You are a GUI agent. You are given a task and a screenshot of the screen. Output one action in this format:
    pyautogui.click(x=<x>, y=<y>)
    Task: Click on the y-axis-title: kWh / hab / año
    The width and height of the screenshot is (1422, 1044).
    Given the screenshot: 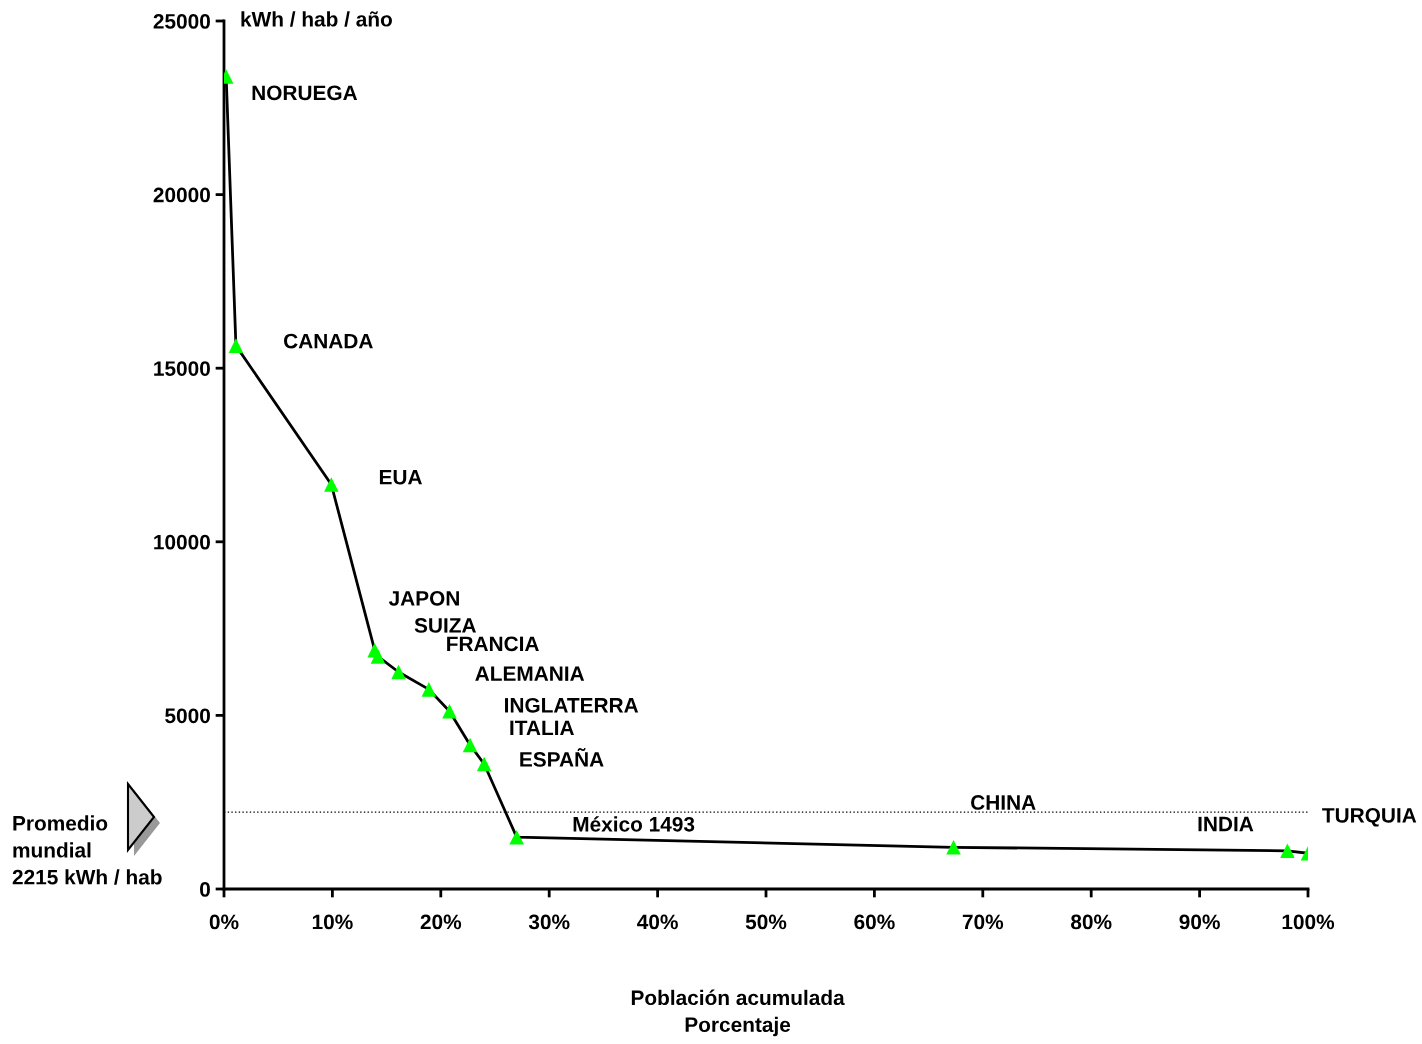 What is the action you would take?
    pyautogui.click(x=316, y=19)
    